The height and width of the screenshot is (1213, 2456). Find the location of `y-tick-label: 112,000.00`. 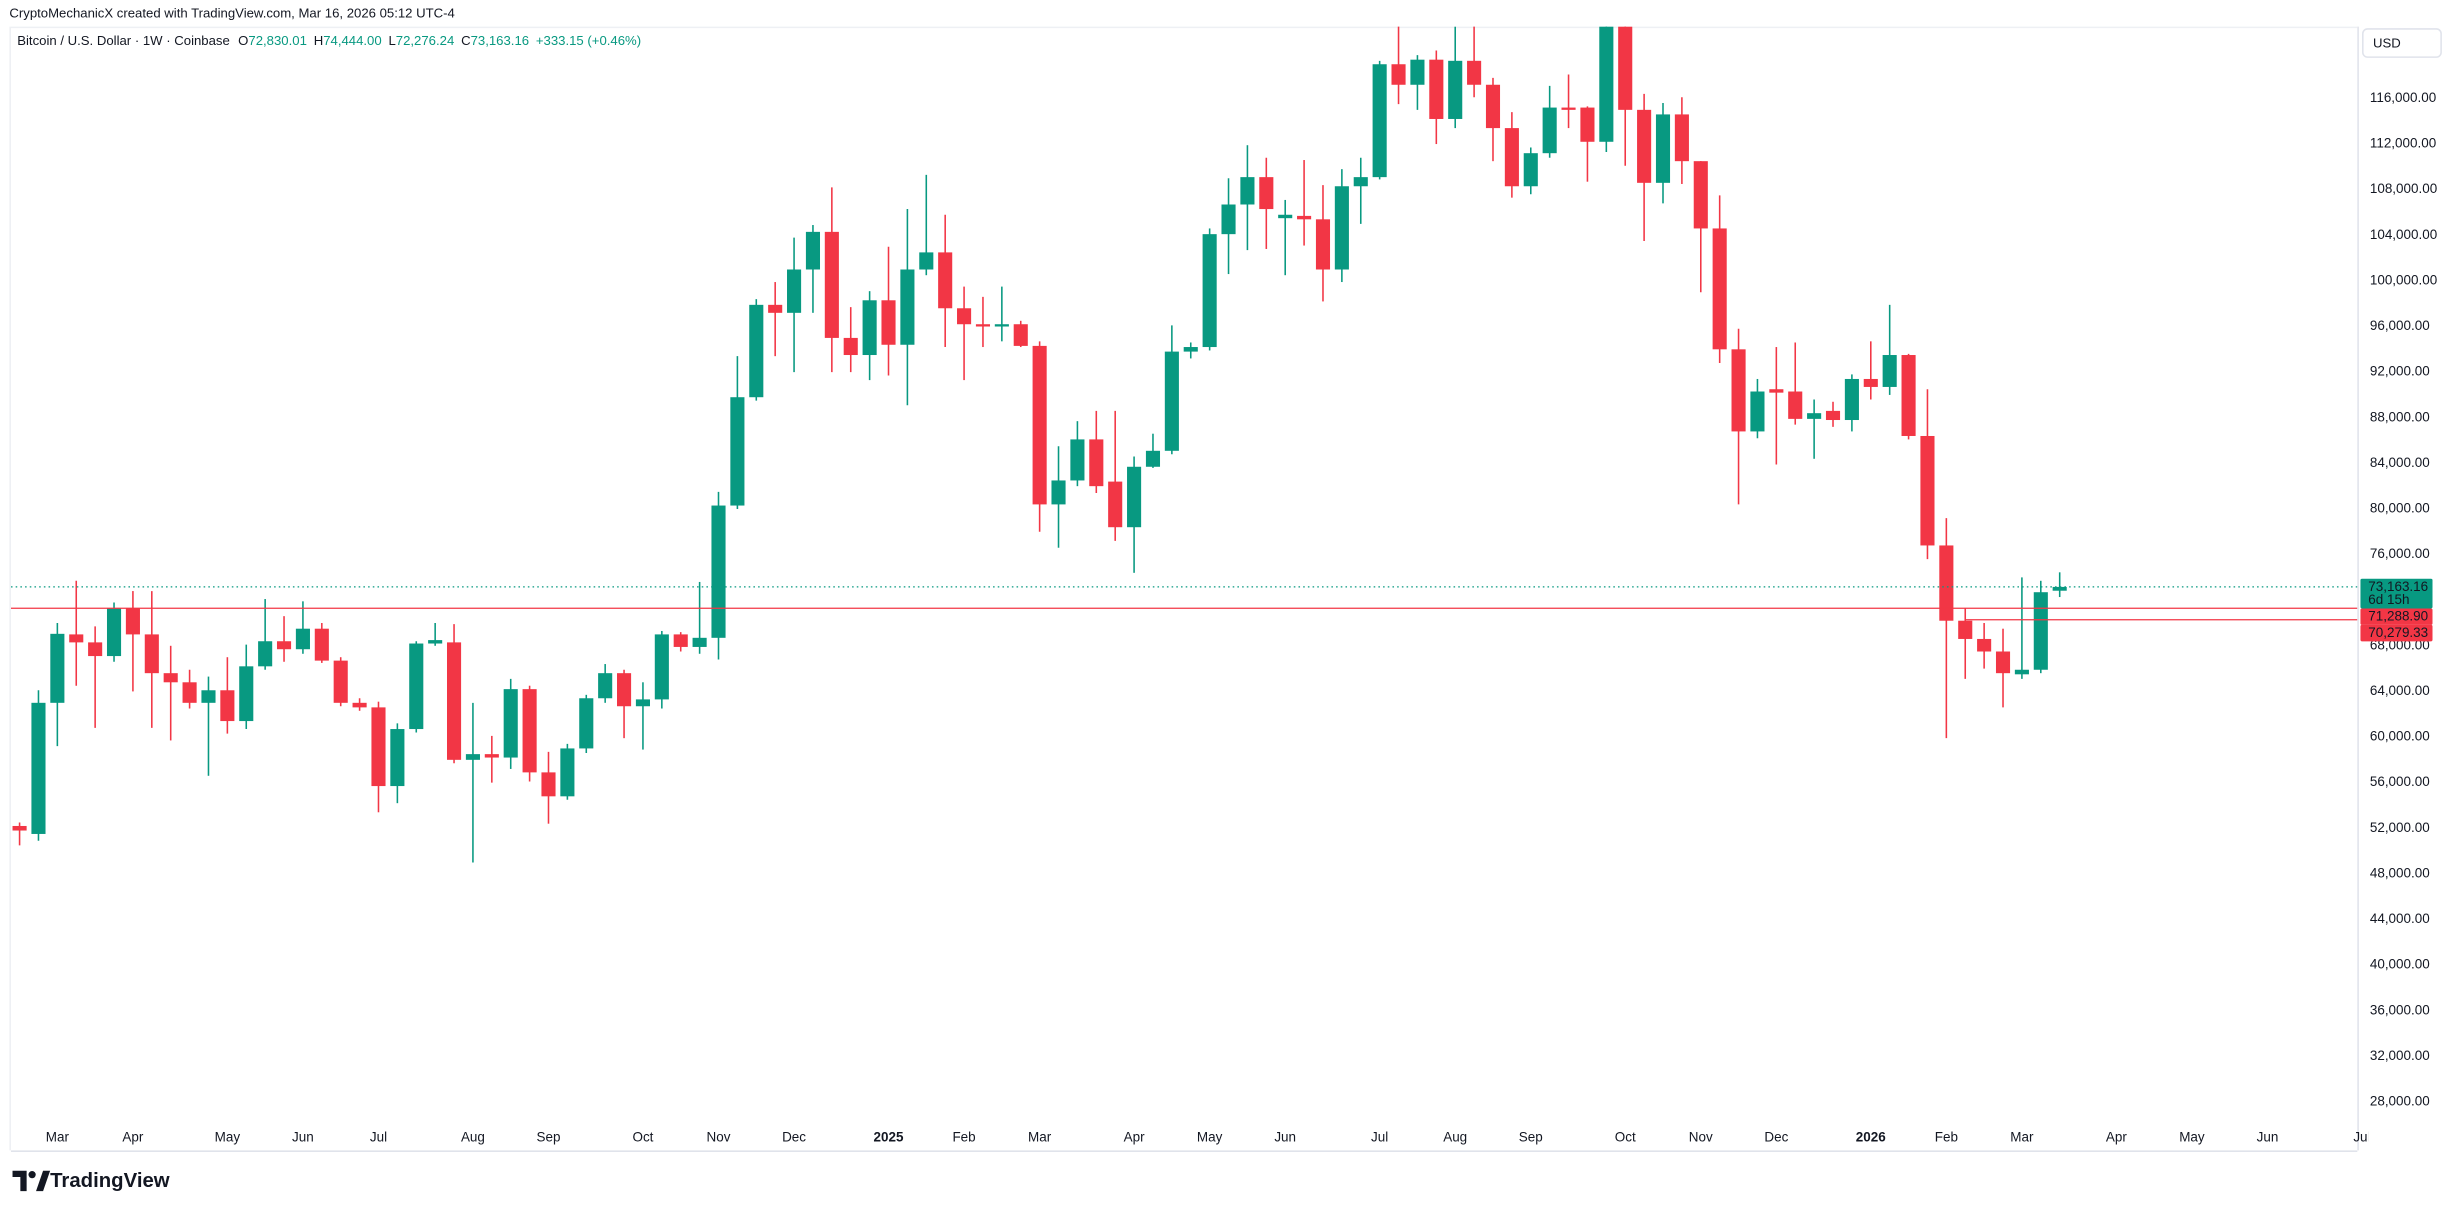

y-tick-label: 112,000.00 is located at coordinates (2403, 143).